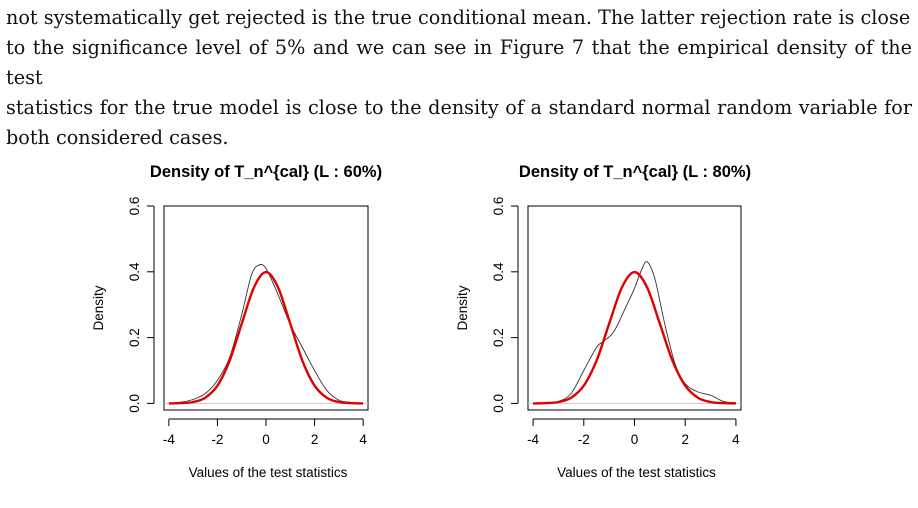  I want to click on chart2-empirical-density-line, so click(634, 332).